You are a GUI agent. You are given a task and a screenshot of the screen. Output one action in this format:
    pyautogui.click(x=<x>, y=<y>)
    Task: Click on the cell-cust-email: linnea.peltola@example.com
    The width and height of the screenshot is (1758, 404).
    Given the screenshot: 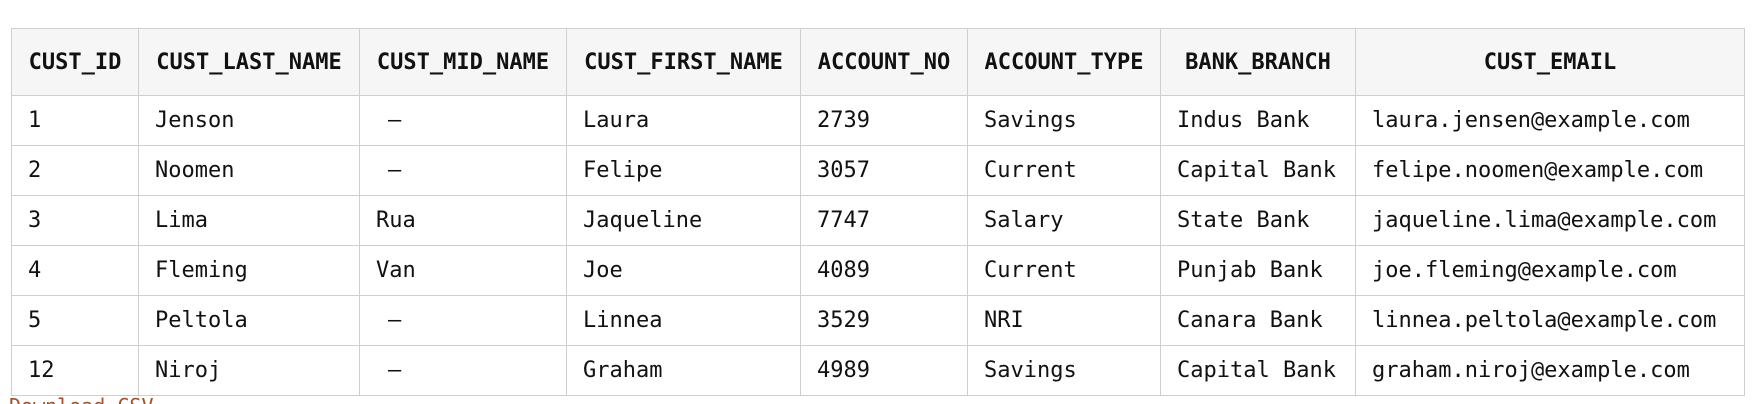 What is the action you would take?
    pyautogui.click(x=1550, y=320)
    